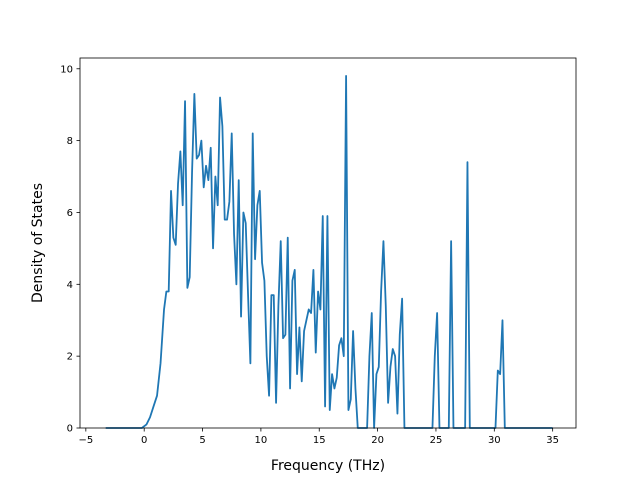  I want to click on x-ticks: −5 0 5 10 15 20 25 30 35, so click(318, 437).